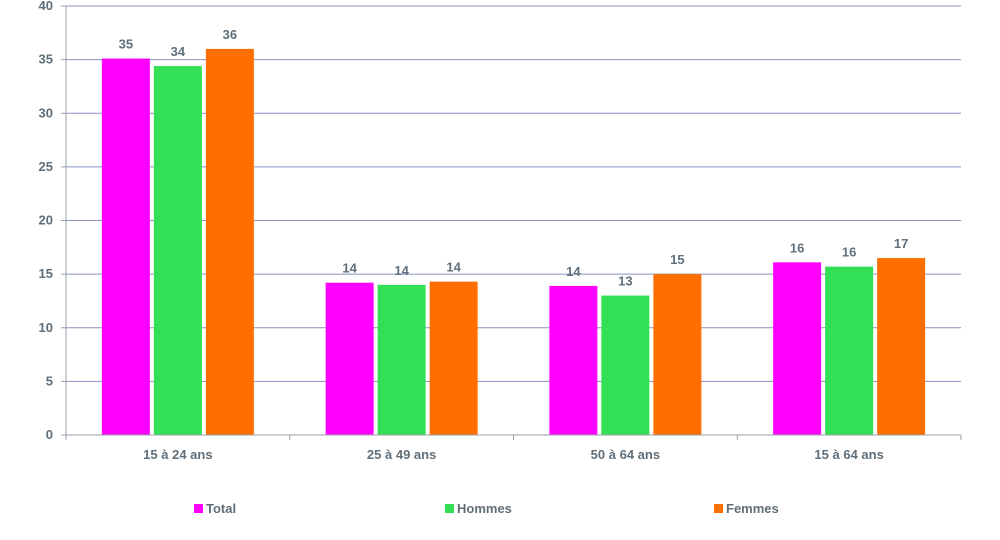 This screenshot has height=540, width=1000. Describe the element at coordinates (46, 112) in the screenshot. I see `y-tick-label: 30` at that location.